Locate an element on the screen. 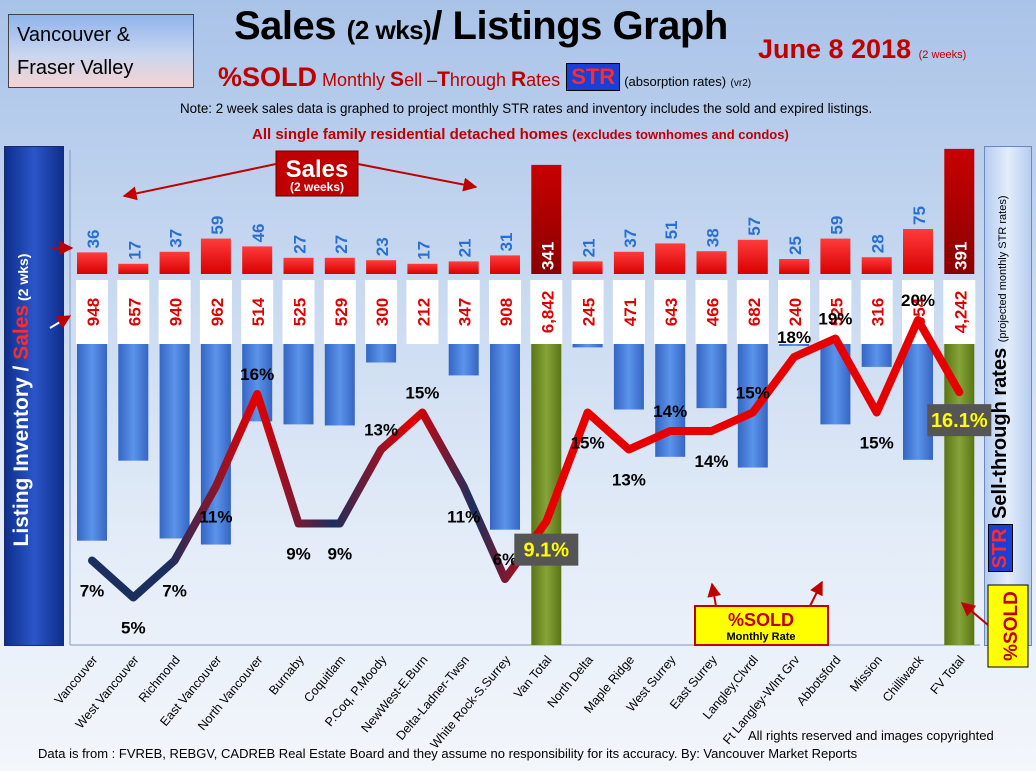 This screenshot has width=1036, height=771. sales-callout: Sales (2 weeks) is located at coordinates (300, 175).